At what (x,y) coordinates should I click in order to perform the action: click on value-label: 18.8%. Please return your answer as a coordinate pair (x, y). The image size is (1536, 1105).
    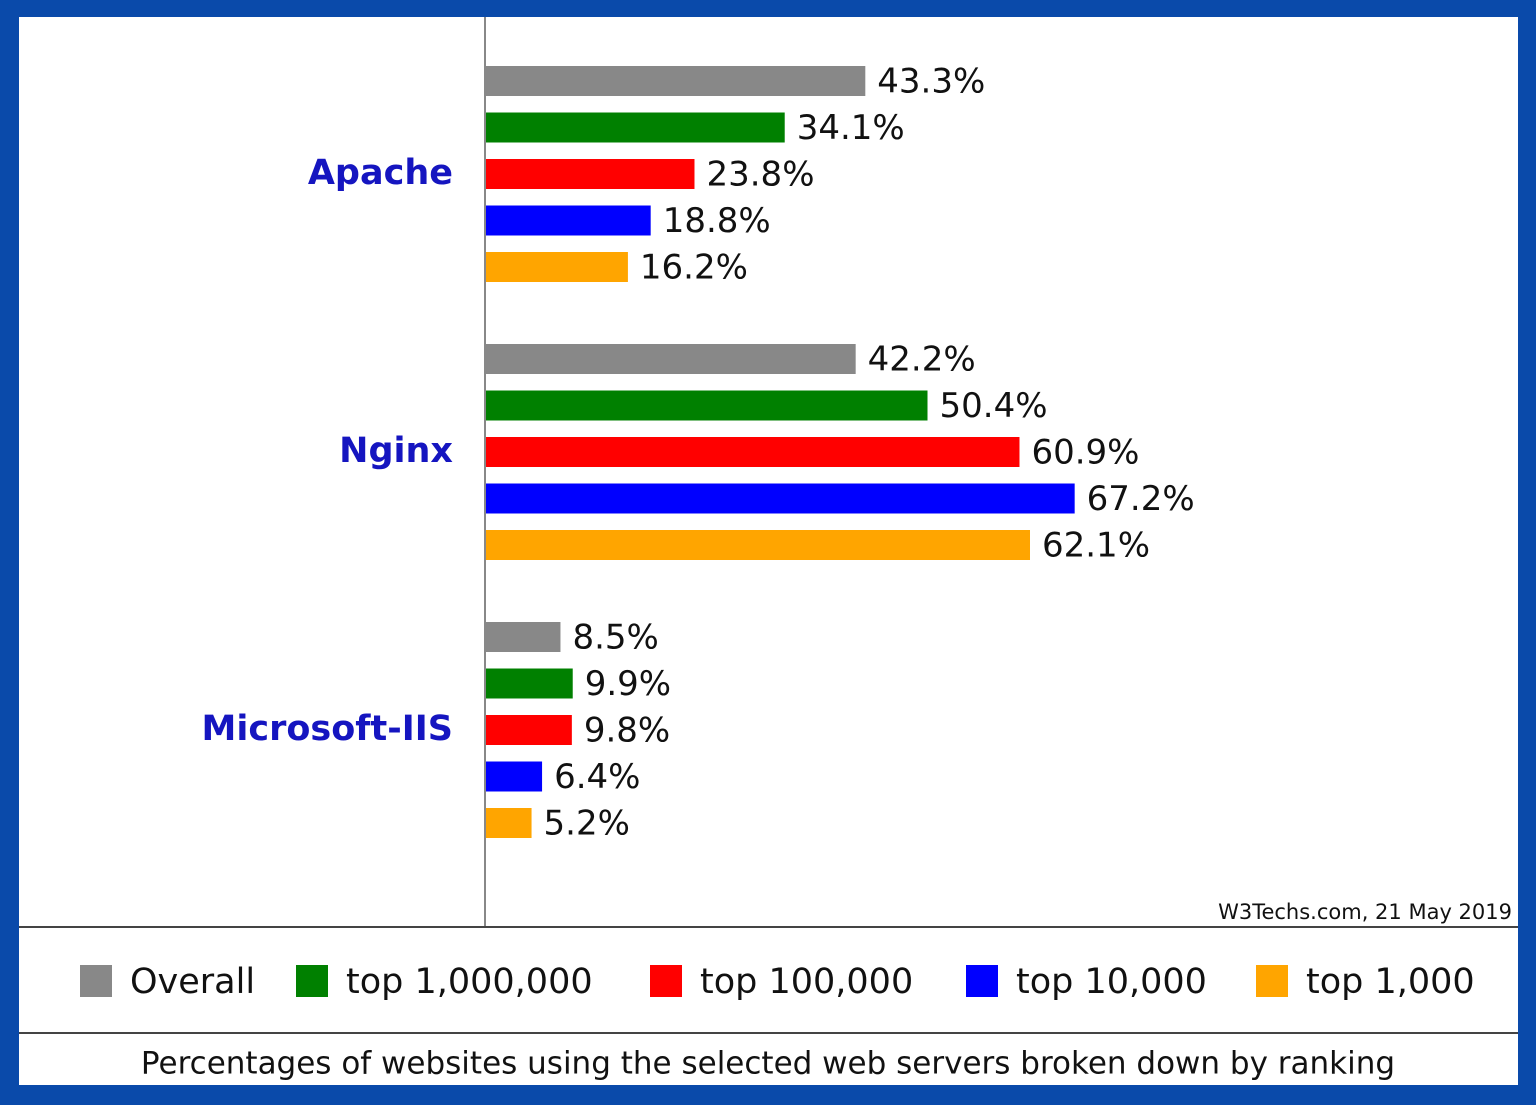
    Looking at the image, I should click on (717, 221).